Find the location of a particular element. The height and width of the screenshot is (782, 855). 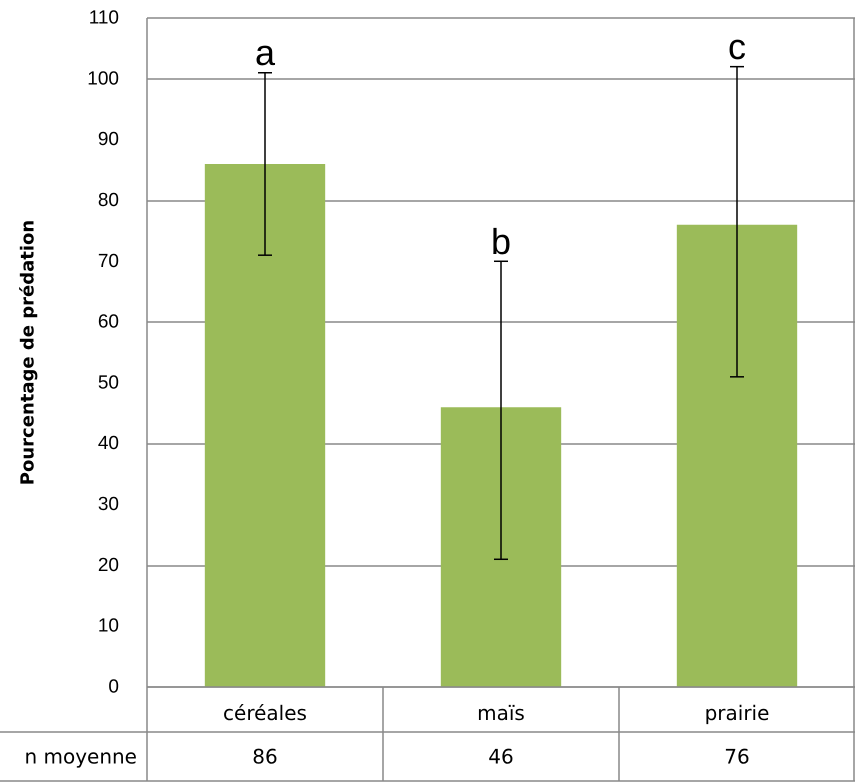

y-tick-label: 10 is located at coordinates (108, 626).